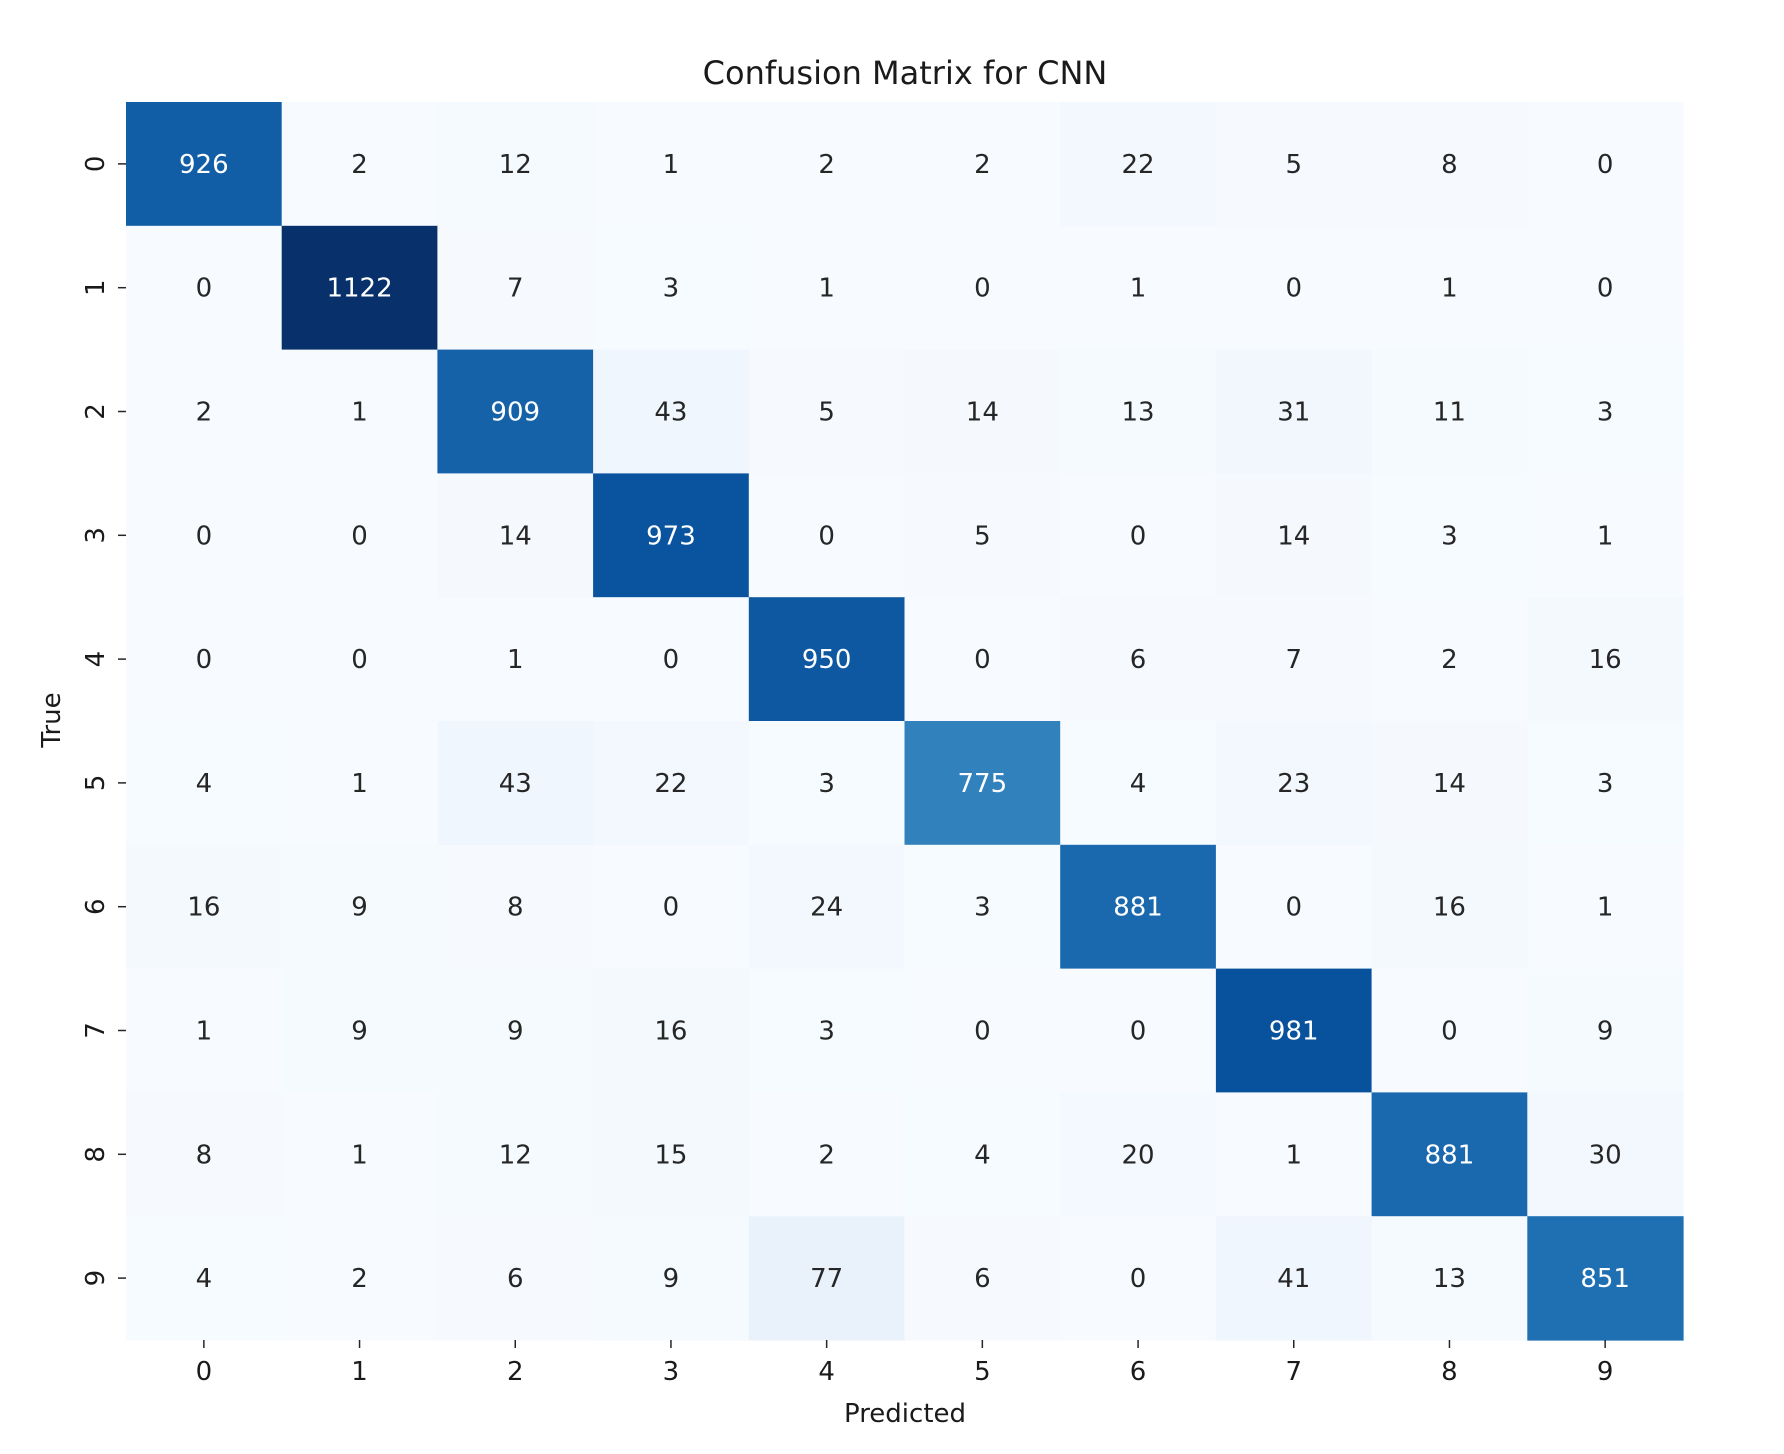 The image size is (1784, 1454). I want to click on cell-value-label: 973, so click(671, 536).